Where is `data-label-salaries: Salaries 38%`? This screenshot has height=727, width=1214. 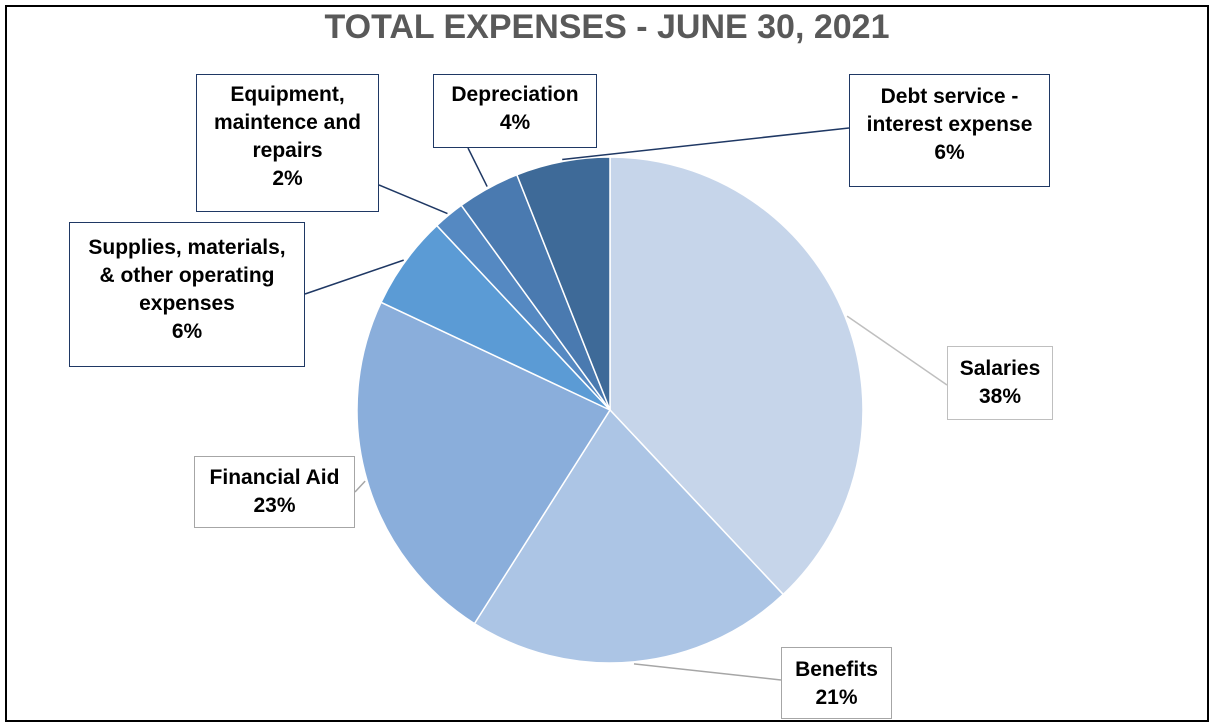 data-label-salaries: Salaries 38% is located at coordinates (1000, 383).